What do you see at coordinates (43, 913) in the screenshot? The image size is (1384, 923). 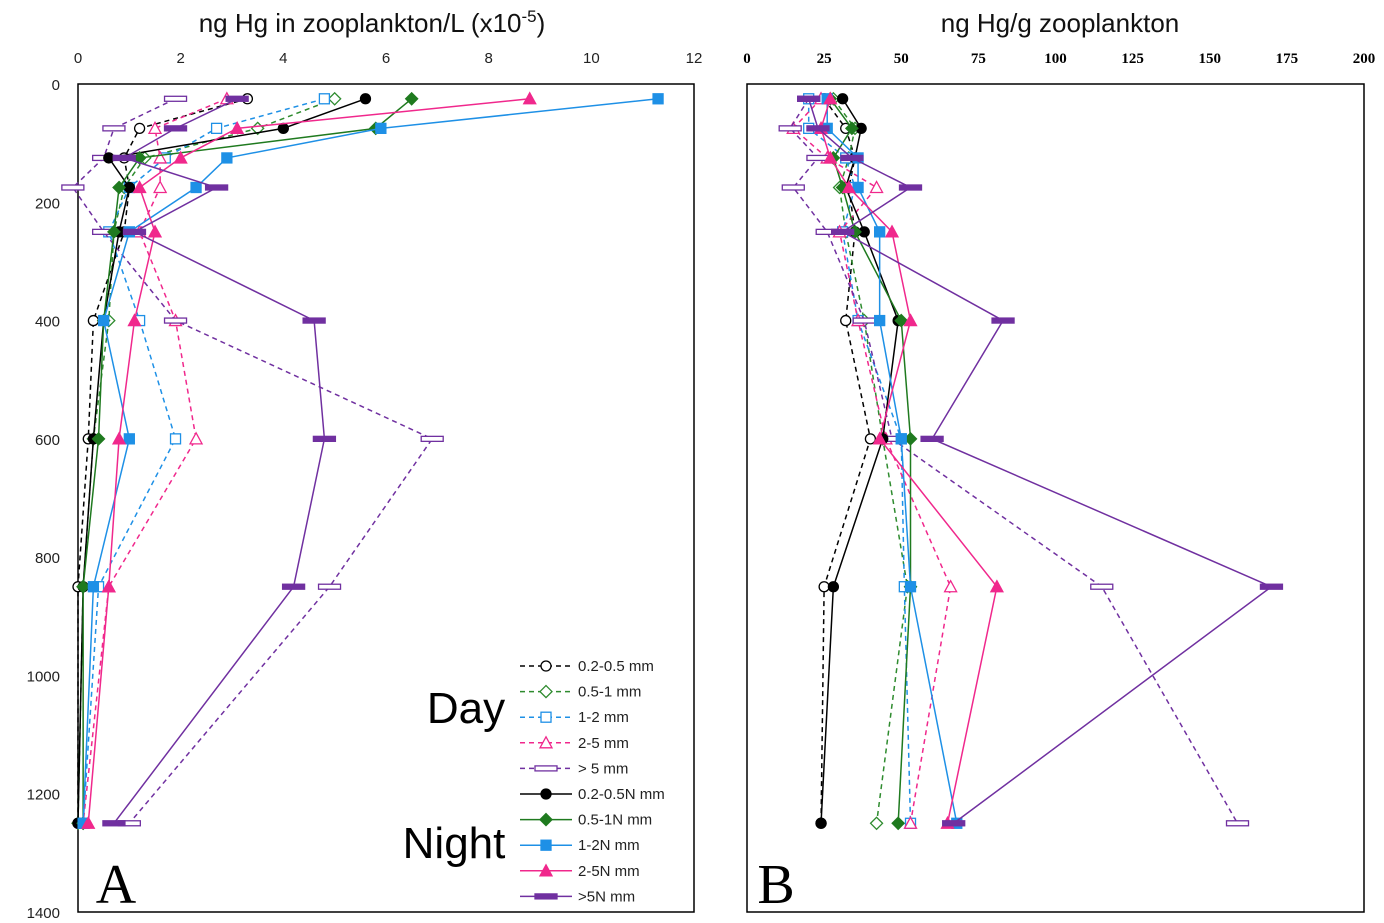 I see `y-tick-label: 1400` at bounding box center [43, 913].